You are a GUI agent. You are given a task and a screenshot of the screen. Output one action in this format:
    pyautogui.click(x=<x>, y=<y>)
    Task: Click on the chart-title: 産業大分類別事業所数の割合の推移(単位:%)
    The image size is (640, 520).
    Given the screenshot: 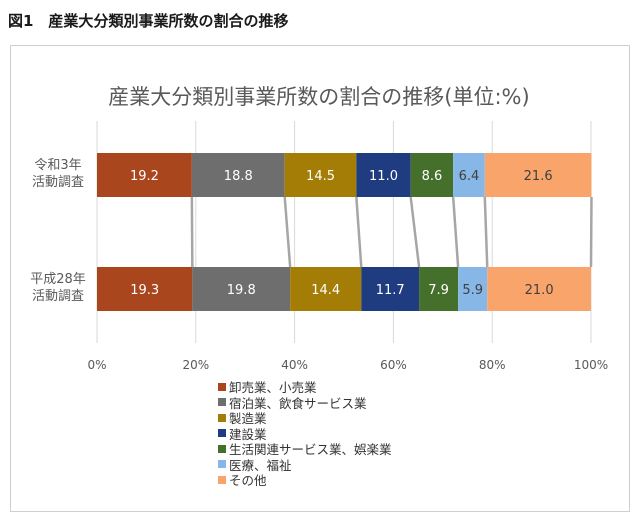 What is the action you would take?
    pyautogui.click(x=318, y=97)
    